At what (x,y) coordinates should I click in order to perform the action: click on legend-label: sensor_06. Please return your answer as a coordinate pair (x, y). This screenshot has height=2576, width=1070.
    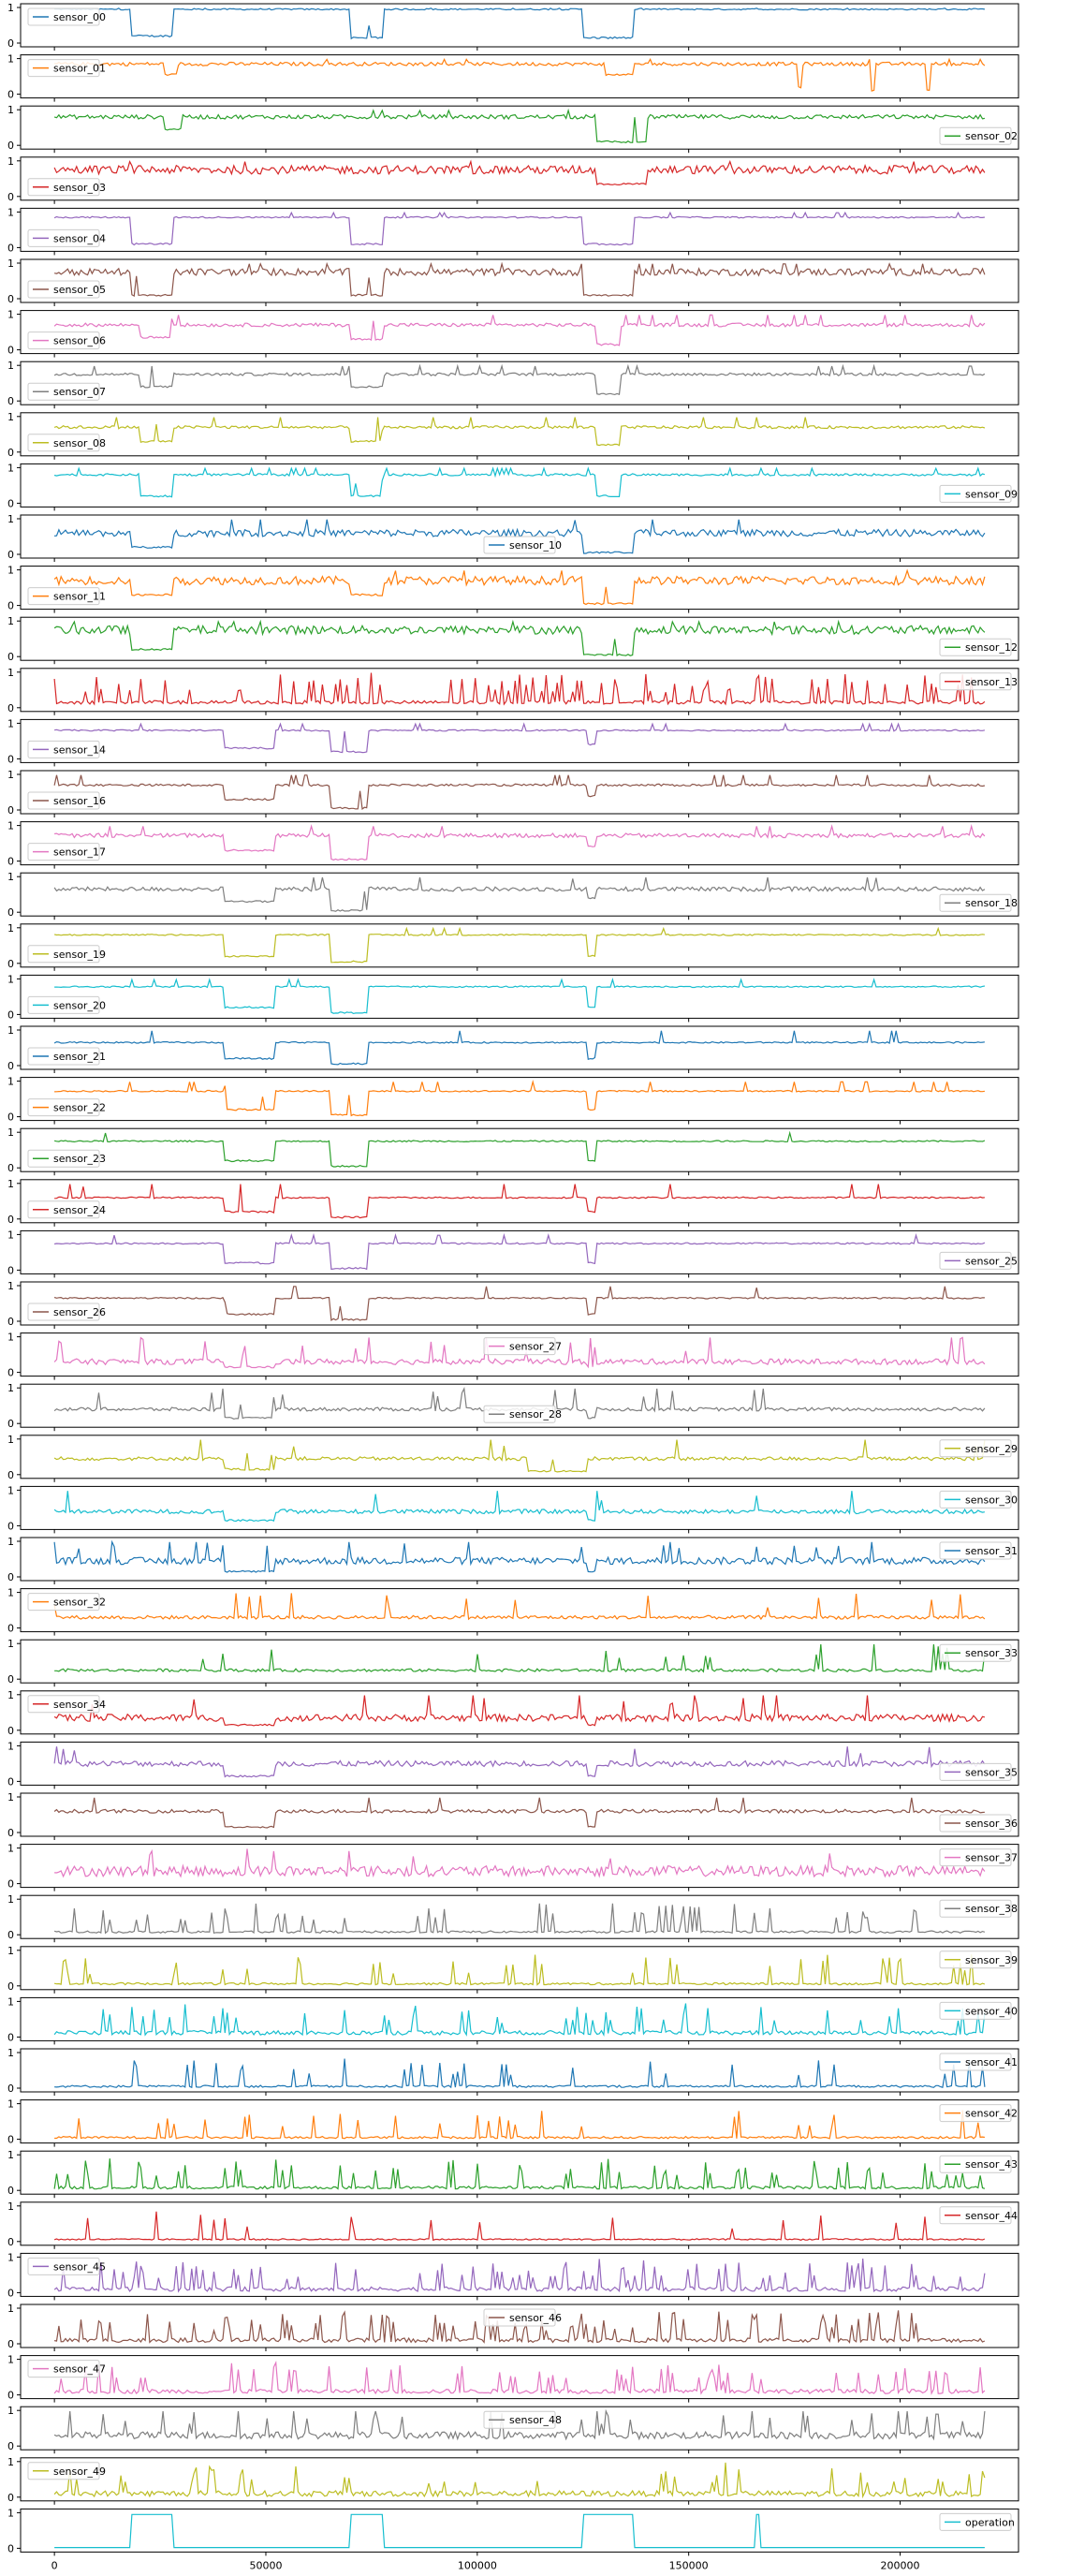
    Looking at the image, I should click on (79, 341).